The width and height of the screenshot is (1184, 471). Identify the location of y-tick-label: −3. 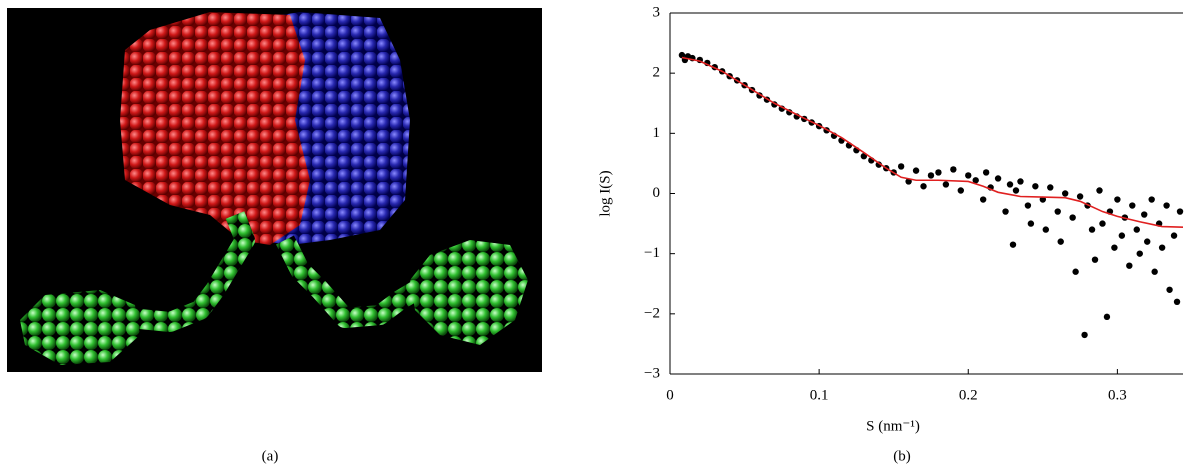
(652, 373).